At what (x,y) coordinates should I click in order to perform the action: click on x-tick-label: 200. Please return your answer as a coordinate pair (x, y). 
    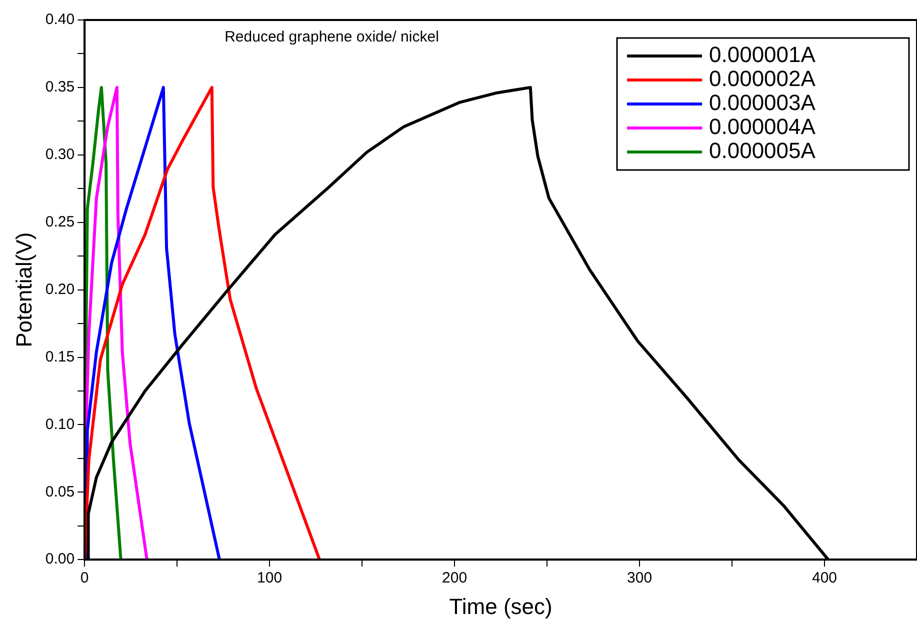
    Looking at the image, I should click on (455, 578).